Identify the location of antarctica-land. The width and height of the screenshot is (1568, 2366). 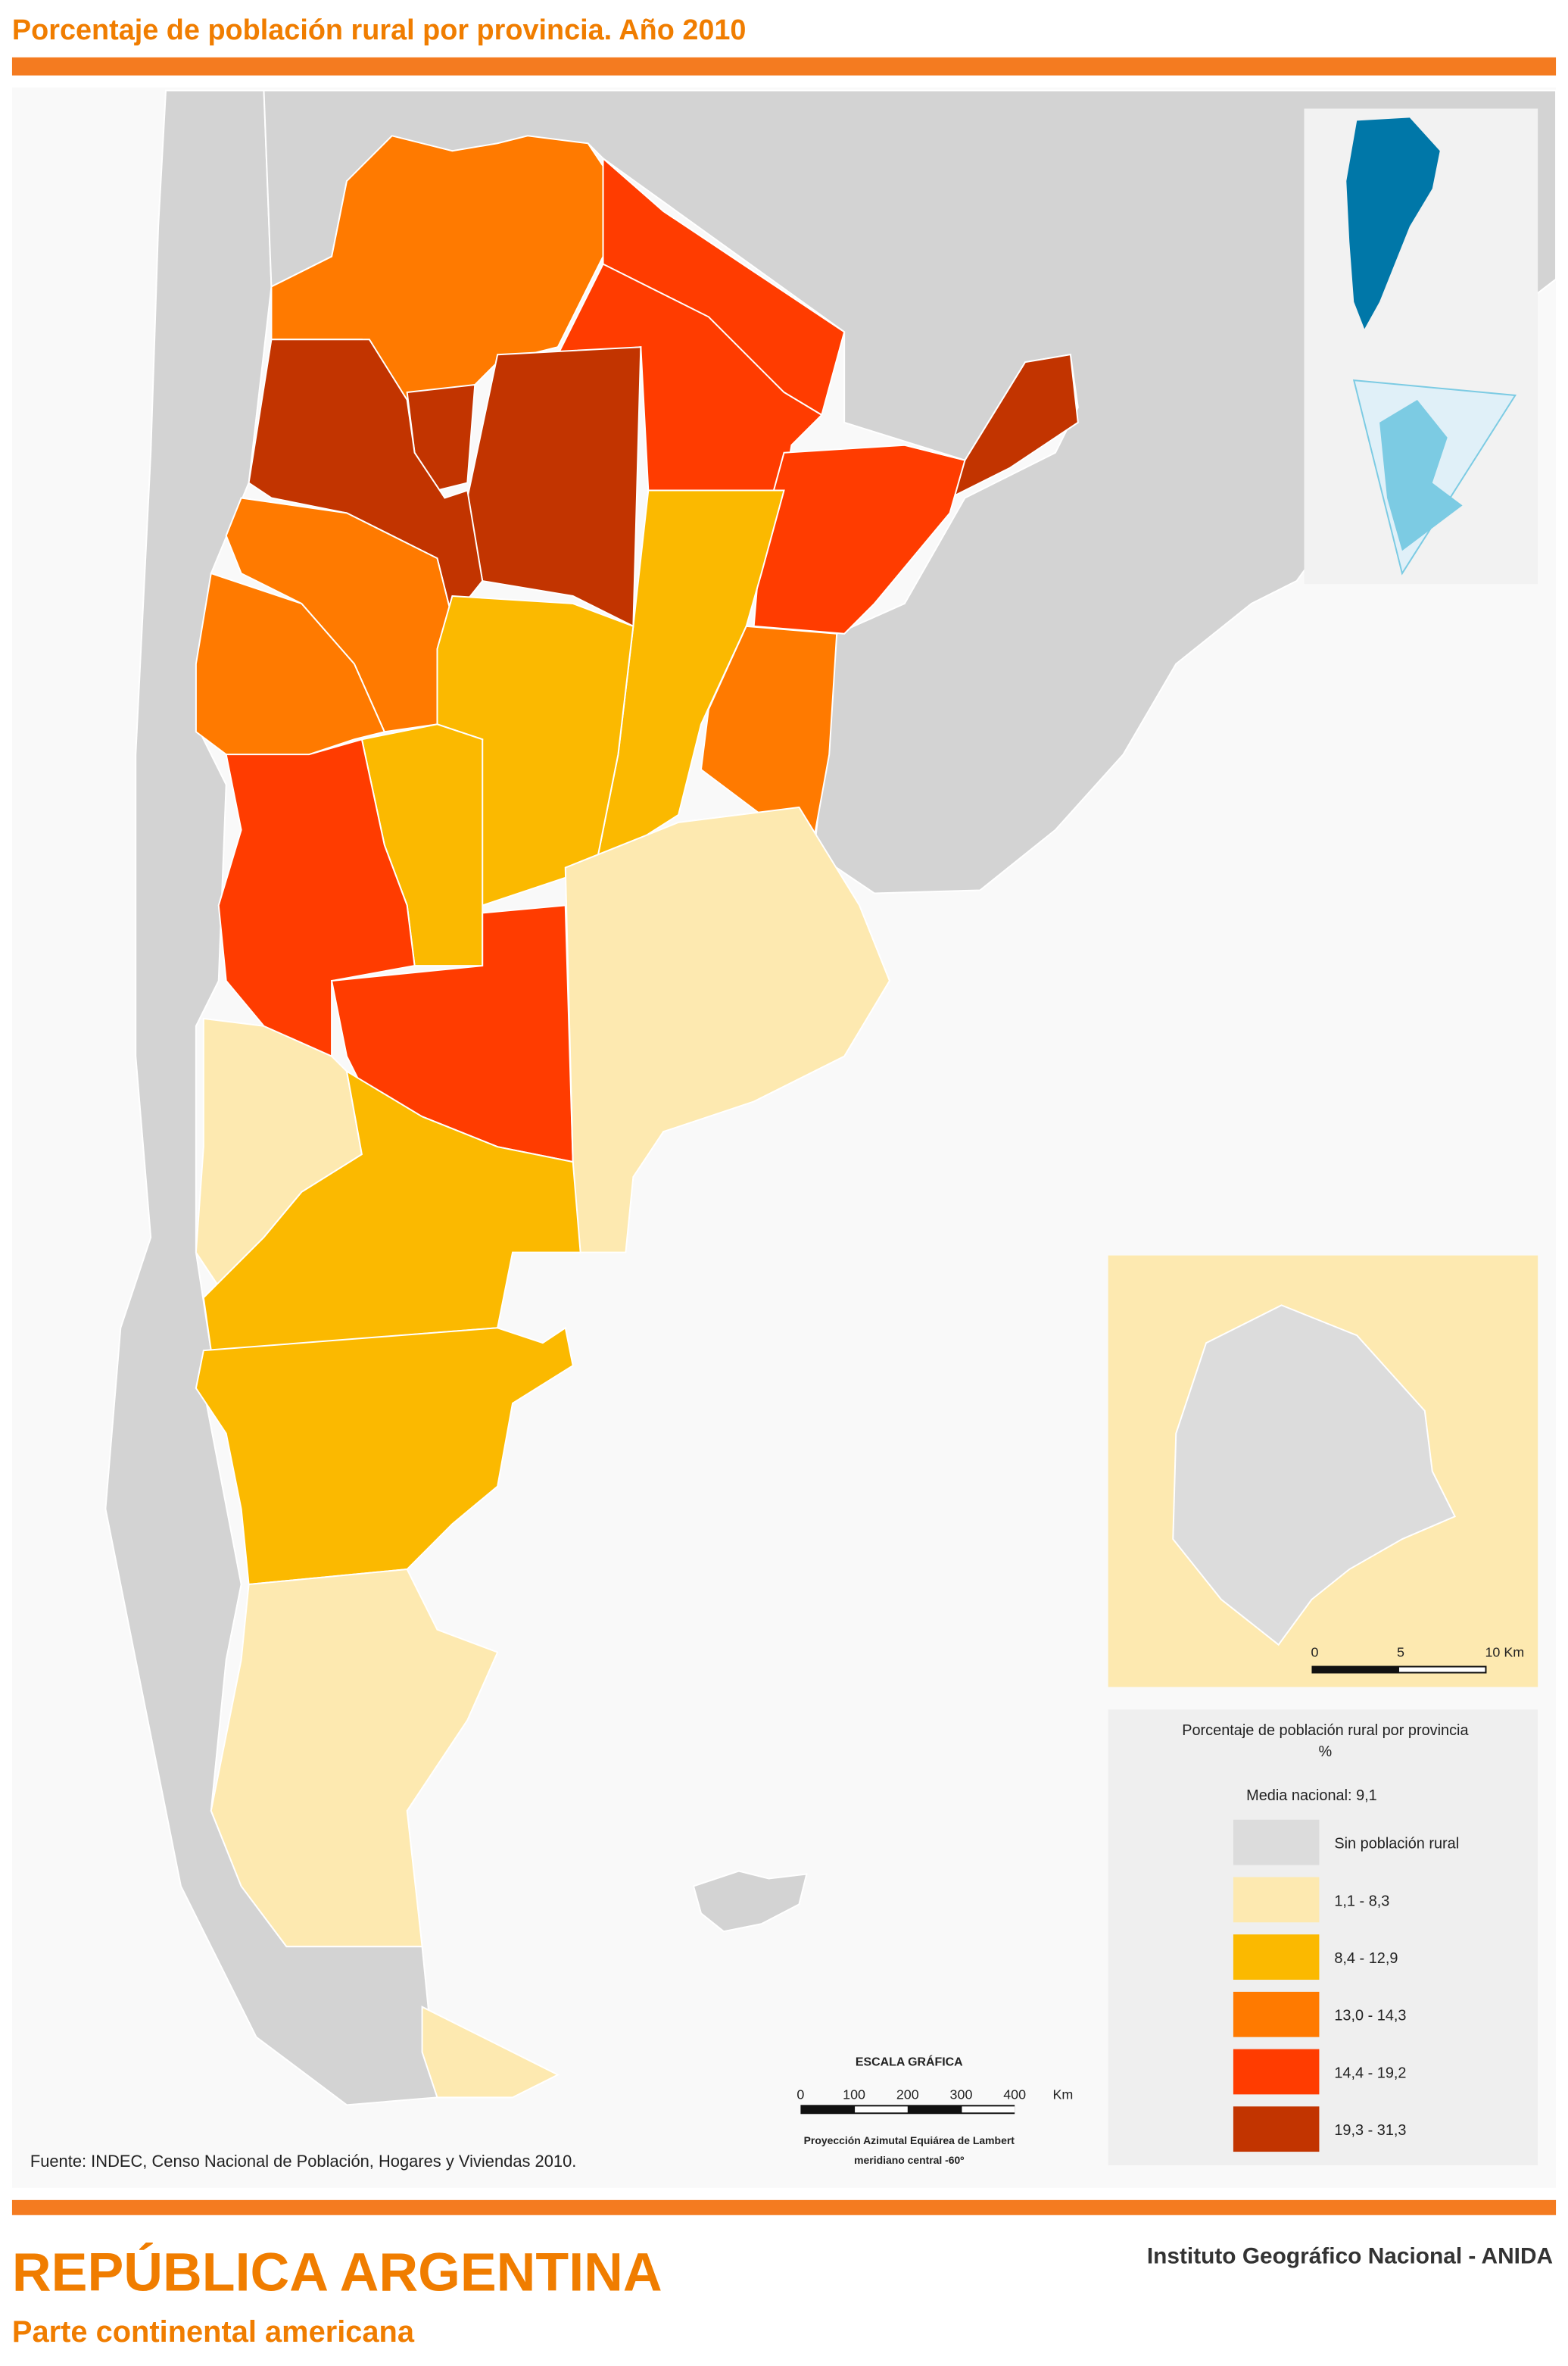
(1421, 475).